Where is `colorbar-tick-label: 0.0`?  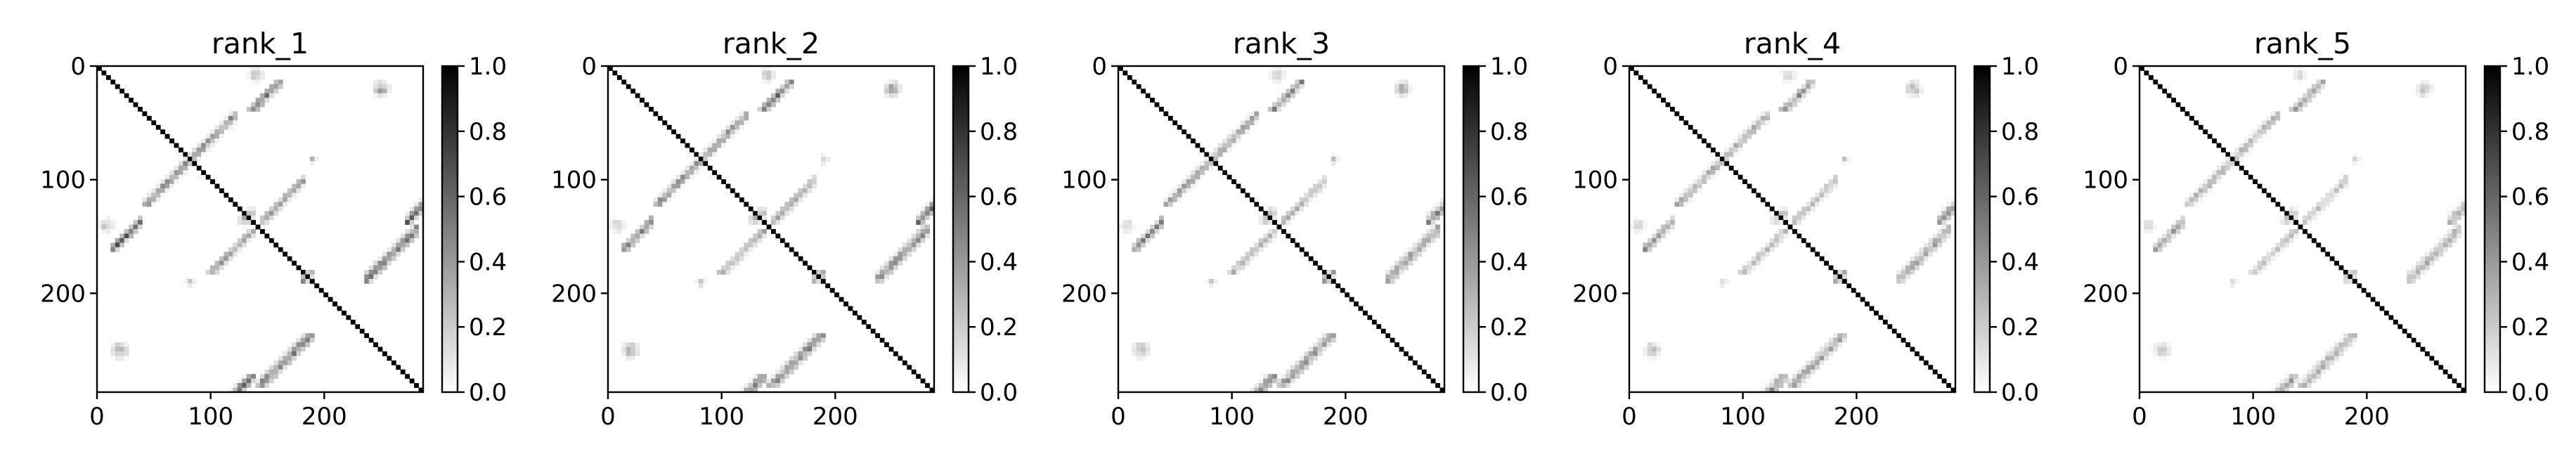 colorbar-tick-label: 0.0 is located at coordinates (488, 393).